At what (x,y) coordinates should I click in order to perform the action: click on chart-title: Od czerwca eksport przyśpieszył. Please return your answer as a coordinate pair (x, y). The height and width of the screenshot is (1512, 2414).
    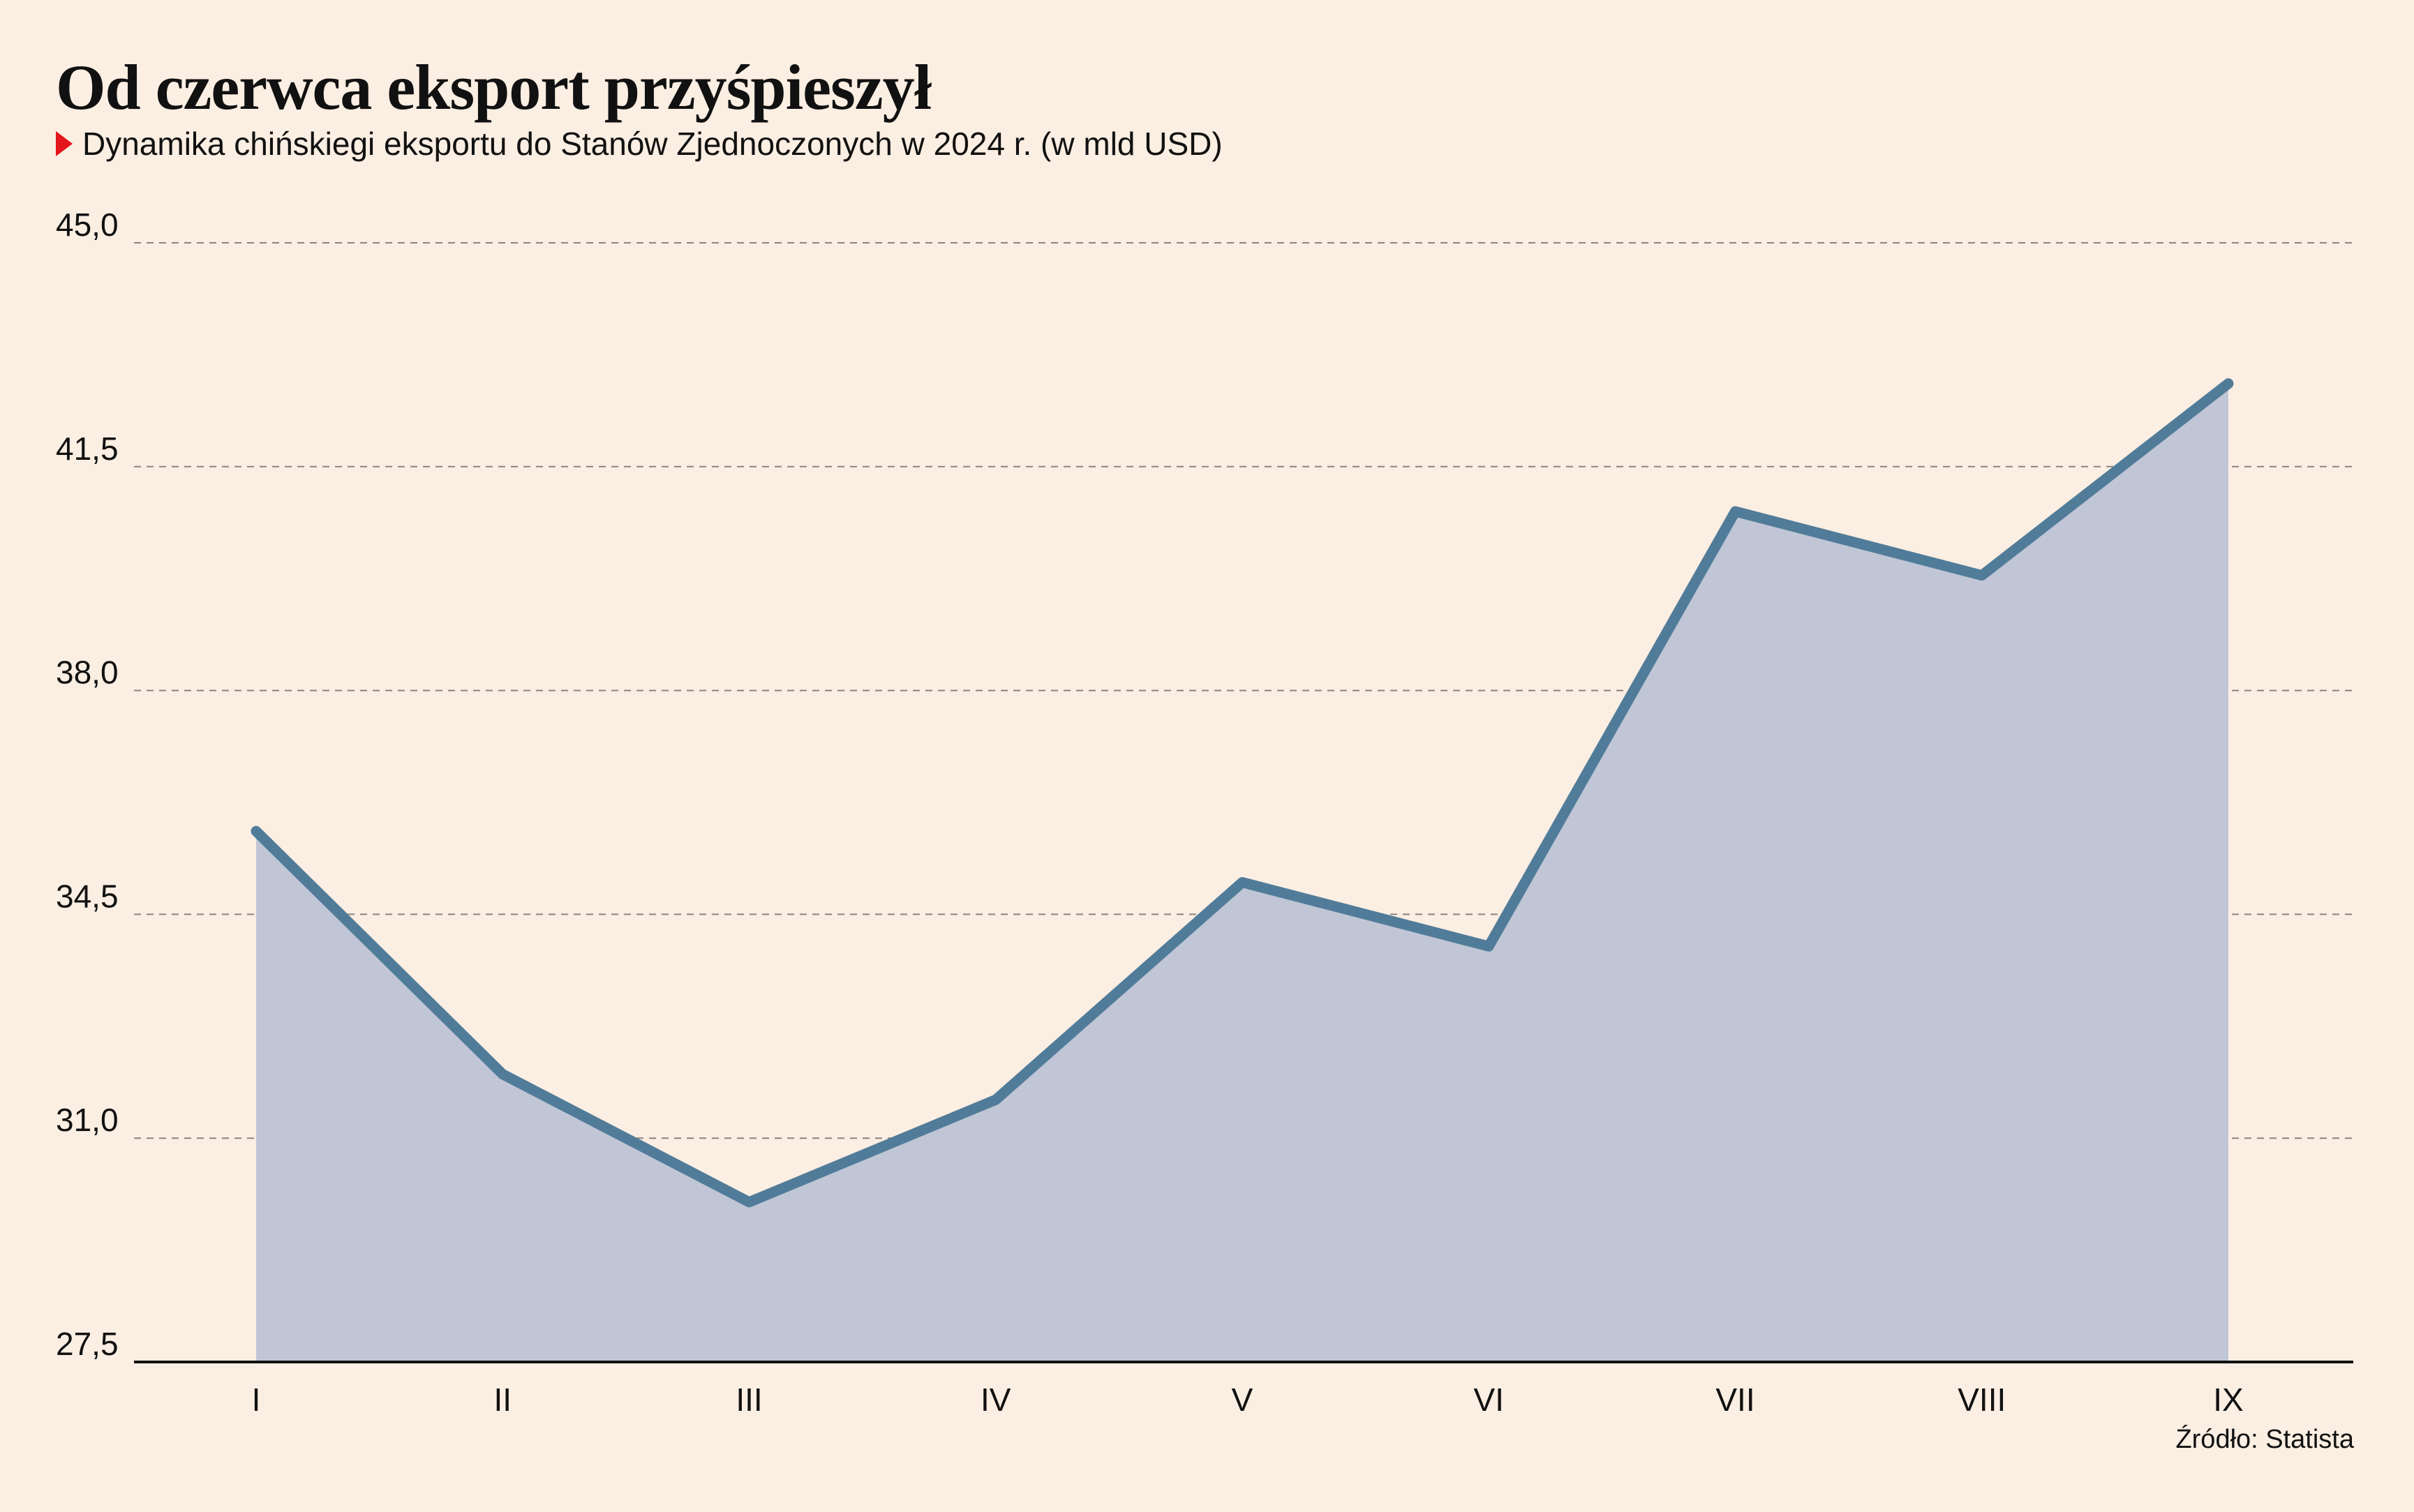
    Looking at the image, I should click on (494, 87).